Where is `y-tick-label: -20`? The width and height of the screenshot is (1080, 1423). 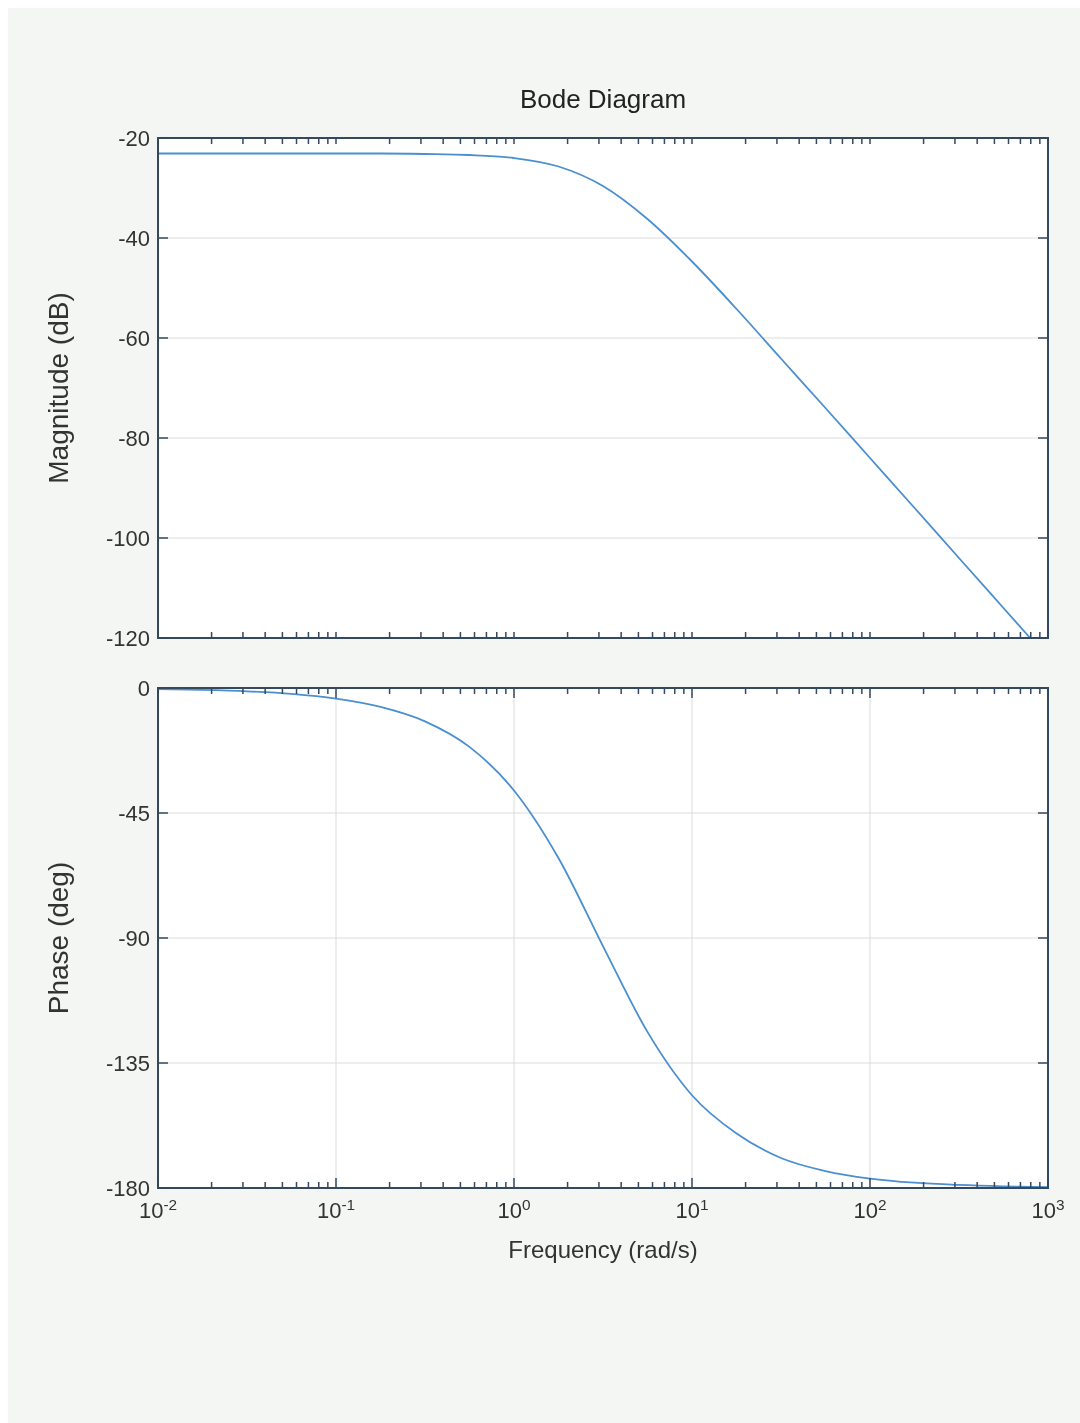
y-tick-label: -20 is located at coordinates (134, 138).